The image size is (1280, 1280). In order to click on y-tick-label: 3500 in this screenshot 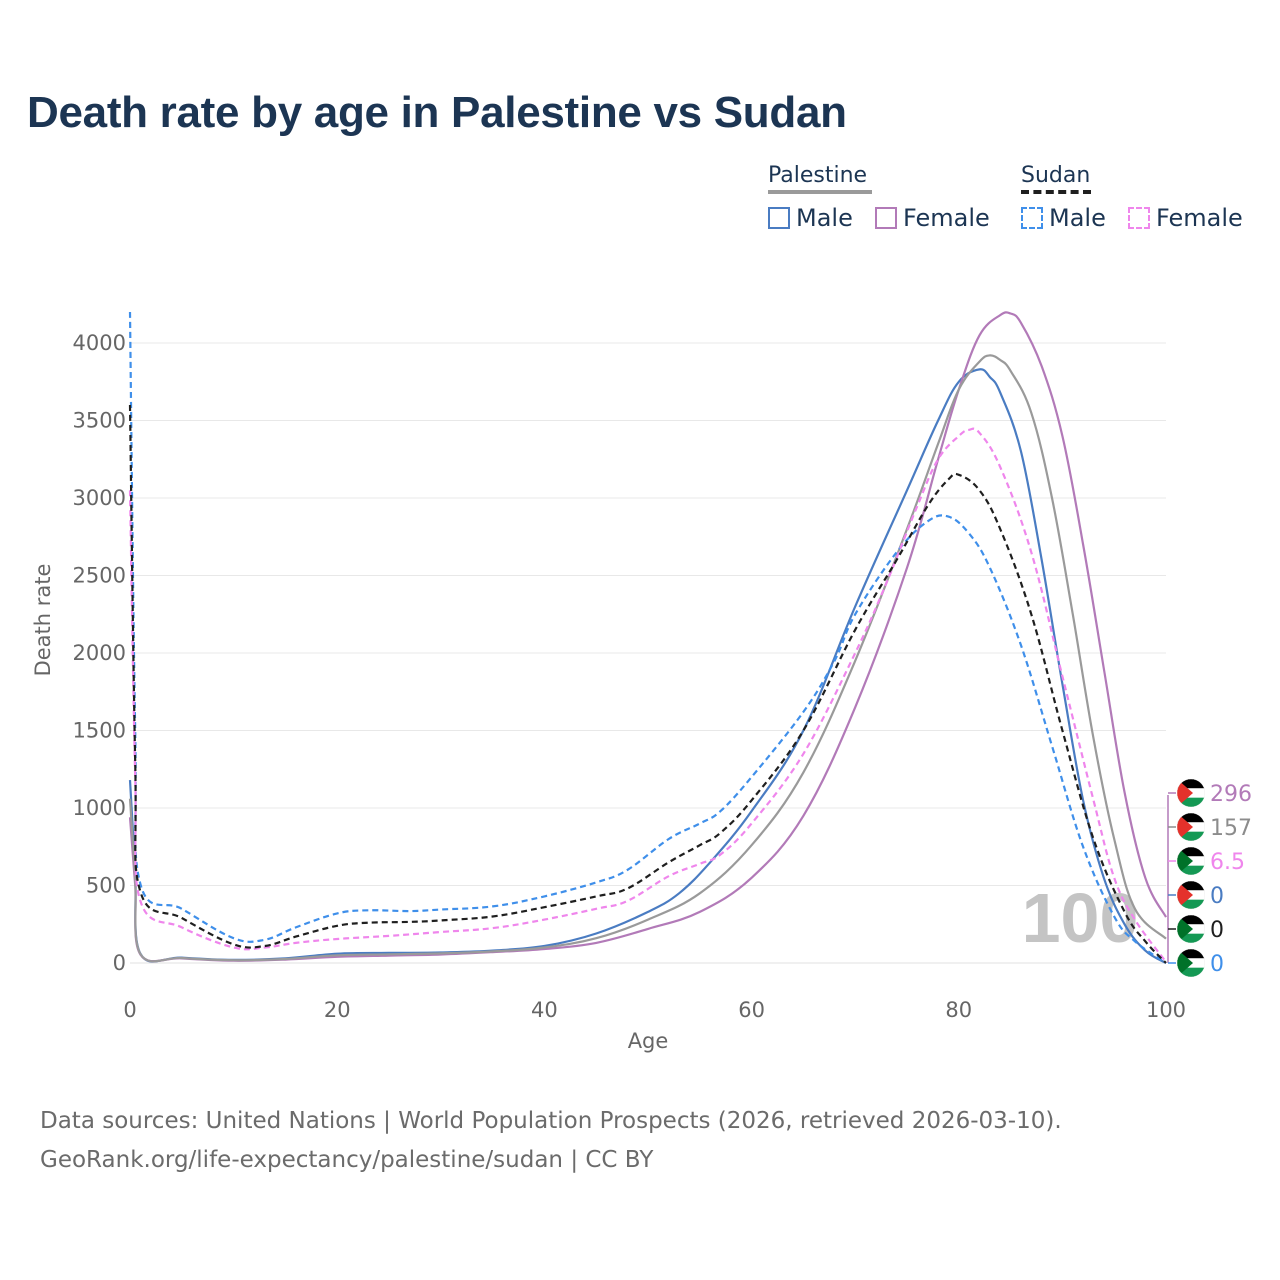, I will do `click(99, 421)`.